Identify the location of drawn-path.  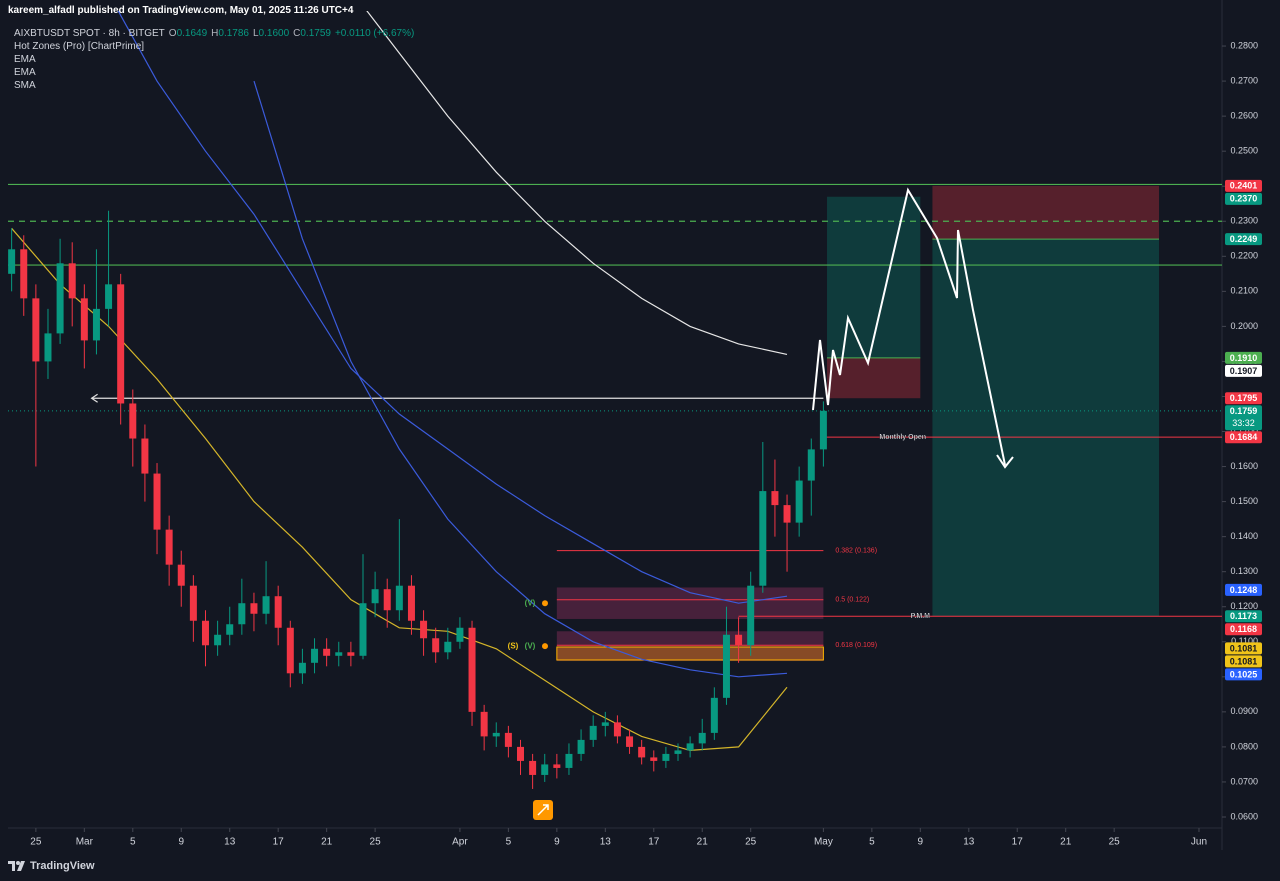
(909, 326).